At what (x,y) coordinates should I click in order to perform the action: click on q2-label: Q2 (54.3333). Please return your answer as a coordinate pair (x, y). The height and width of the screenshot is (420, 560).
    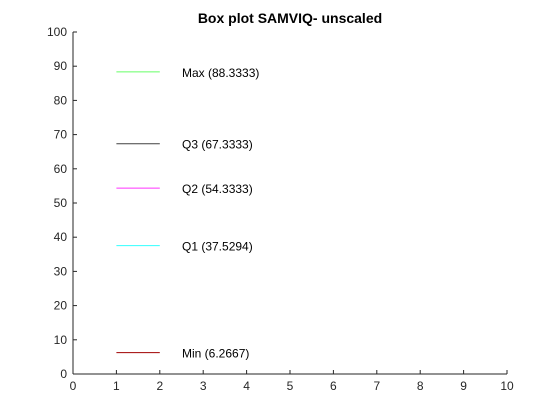
    Looking at the image, I should click on (217, 189).